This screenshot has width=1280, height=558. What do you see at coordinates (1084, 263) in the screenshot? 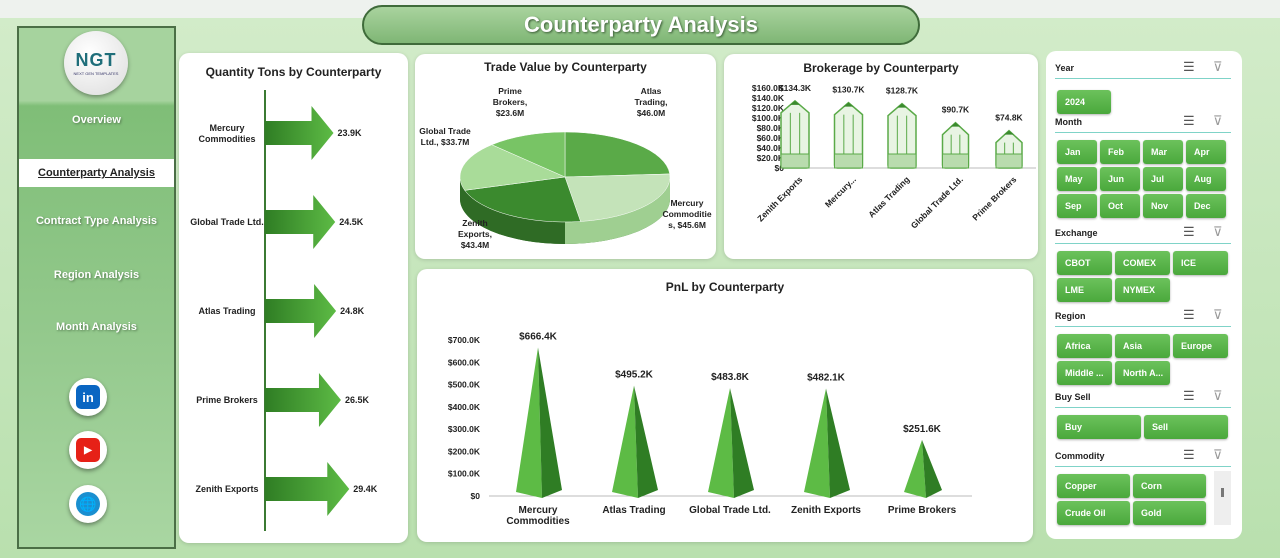
I see `exchange-slicer-item: CBOT` at bounding box center [1084, 263].